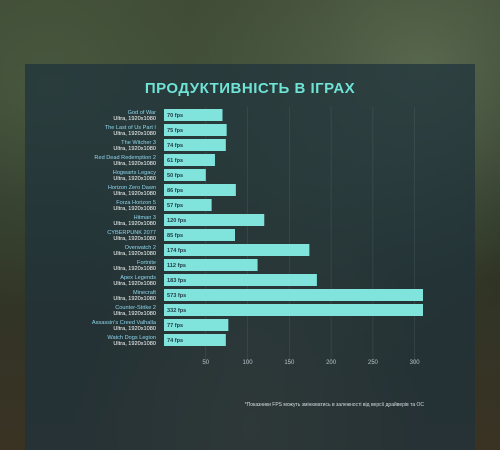 This screenshot has width=500, height=450. What do you see at coordinates (175, 161) in the screenshot?
I see `bar-value-label: 61 fps` at bounding box center [175, 161].